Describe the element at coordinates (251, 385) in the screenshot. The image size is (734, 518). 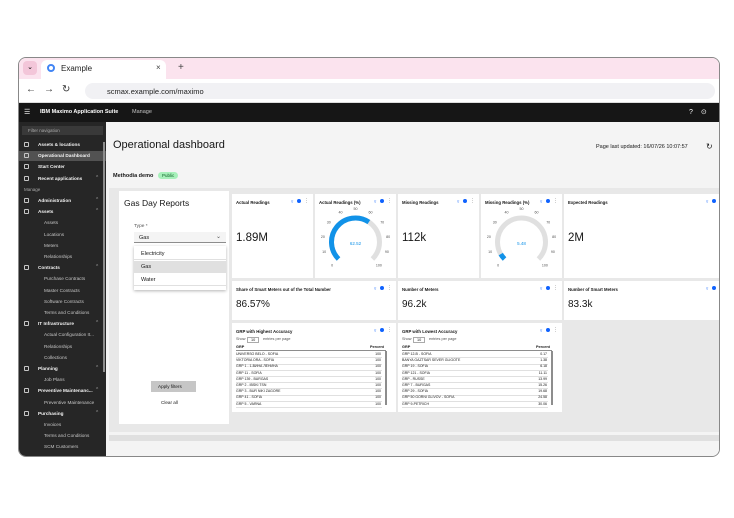
I see `grp-name: GRP 2 - IBSKI TSN` at that location.